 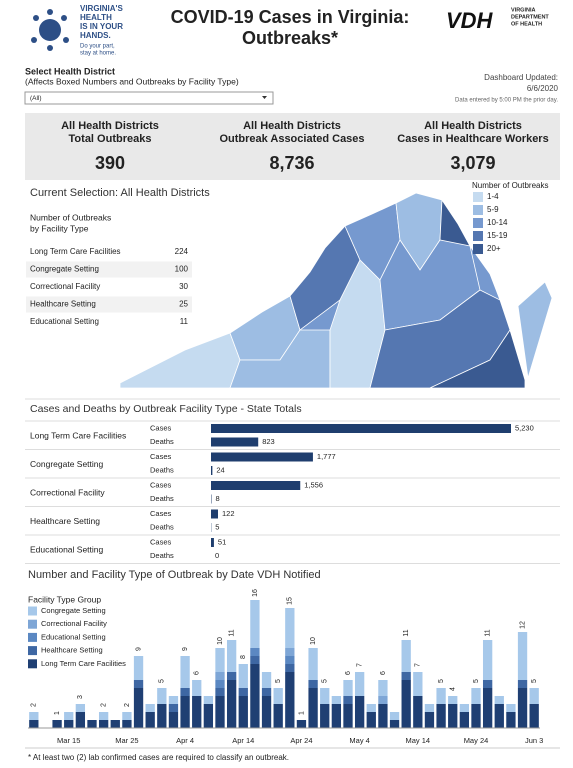 What do you see at coordinates (74, 623) in the screenshot?
I see `legend-label: Correctional Facility` at bounding box center [74, 623].